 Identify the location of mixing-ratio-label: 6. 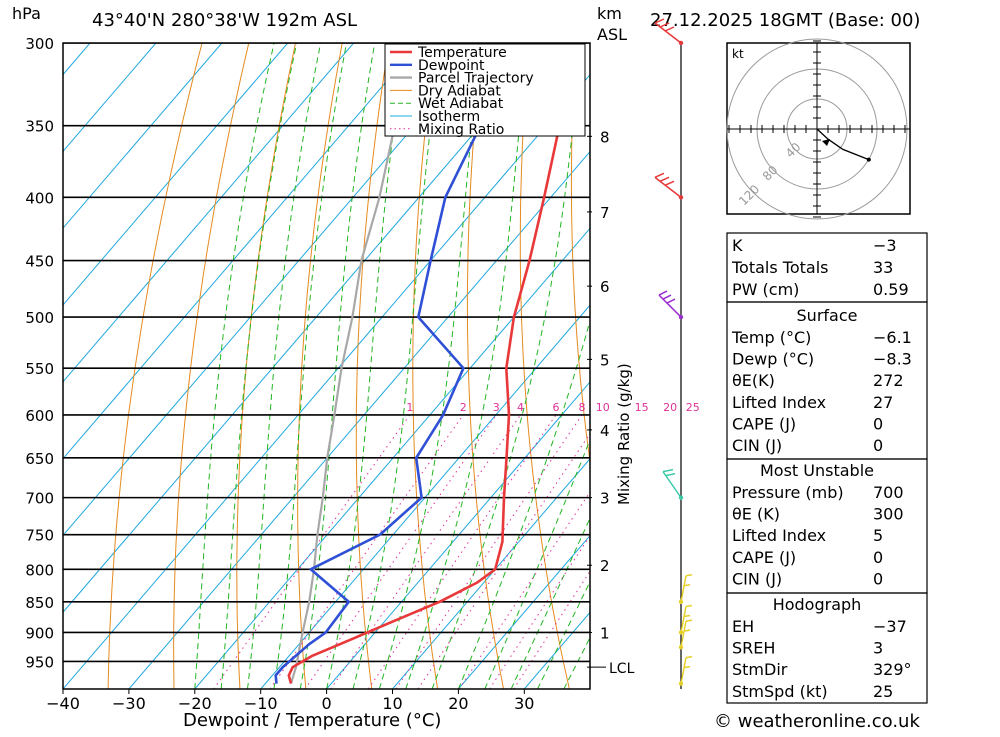
(555, 407).